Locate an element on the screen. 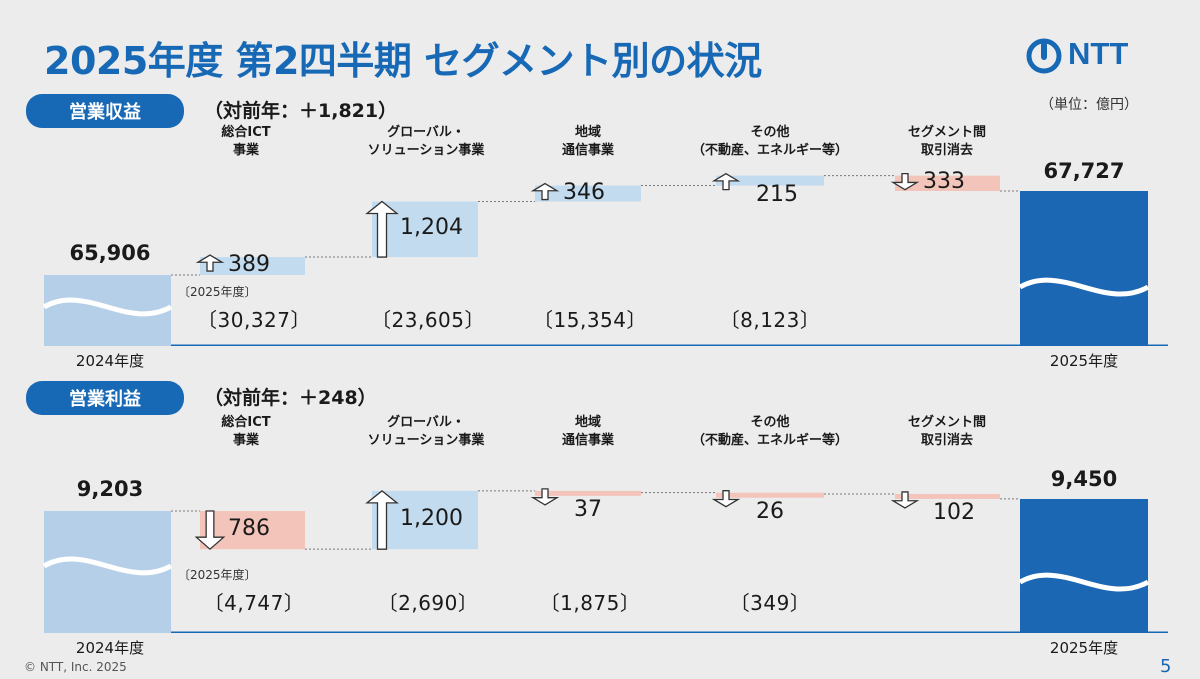  fy2025-value: 〔8,123〕 is located at coordinates (770, 320).